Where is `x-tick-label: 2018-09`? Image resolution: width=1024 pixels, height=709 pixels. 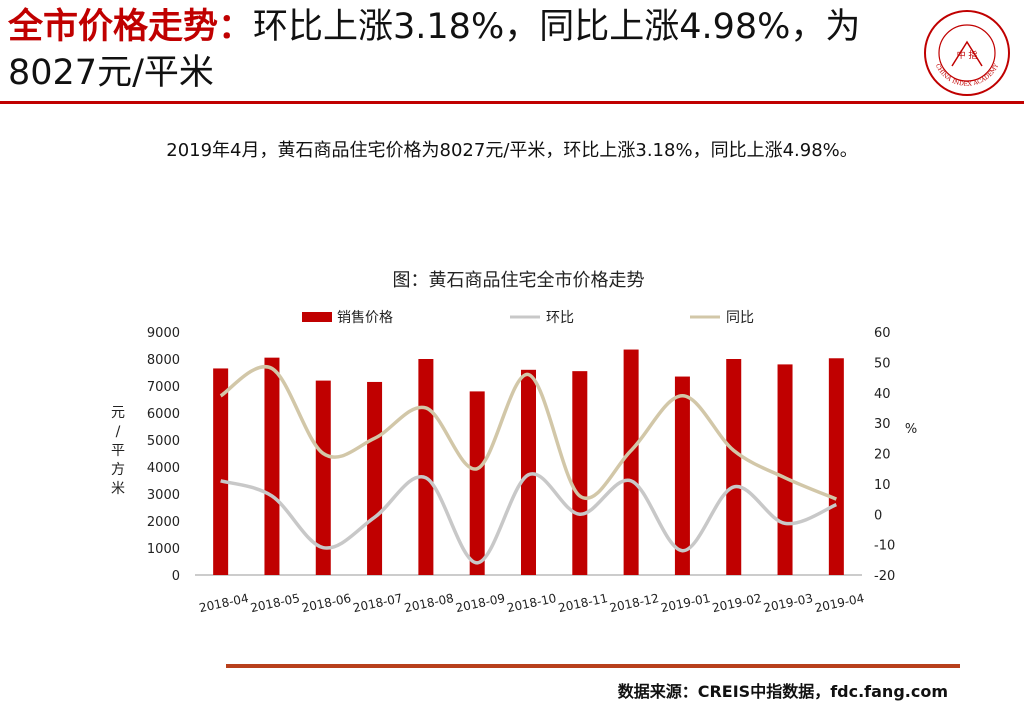
x-tick-label: 2018-09 is located at coordinates (480, 603).